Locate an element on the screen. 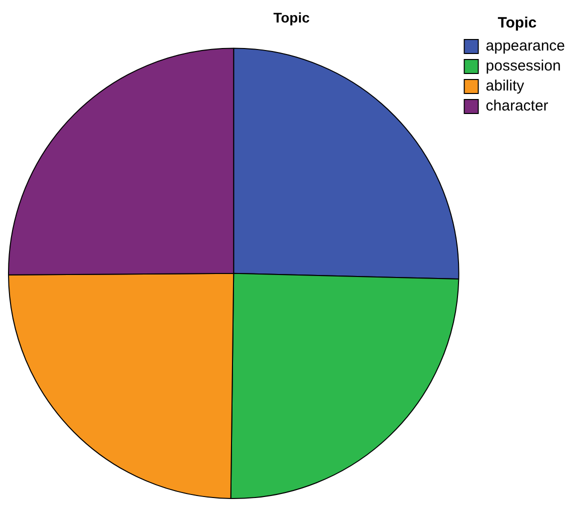  legend-label: ability is located at coordinates (505, 86).